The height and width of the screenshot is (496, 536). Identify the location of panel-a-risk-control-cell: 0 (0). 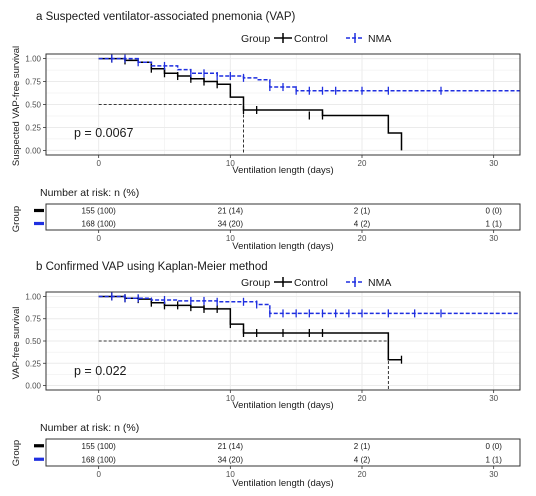
(493, 211).